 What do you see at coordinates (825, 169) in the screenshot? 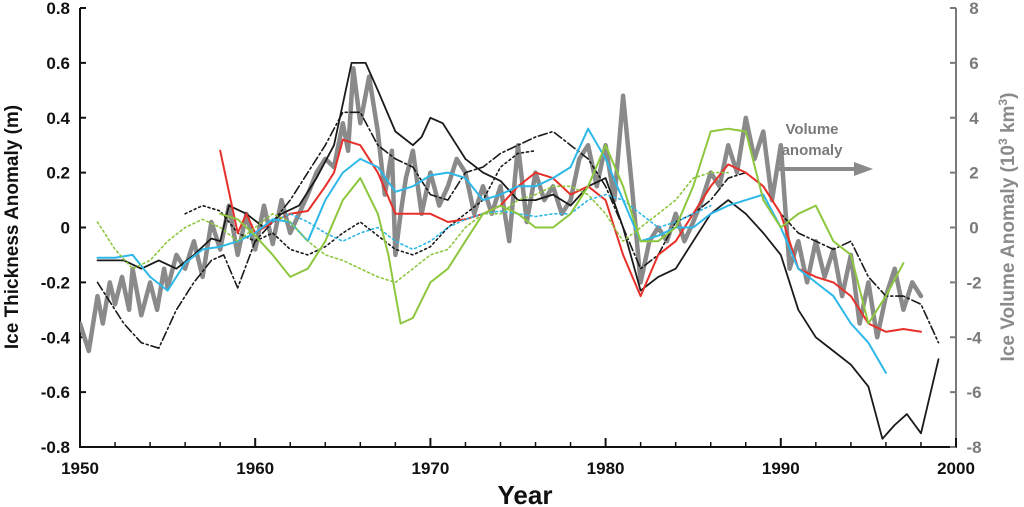
I see `right-arrow-icon` at bounding box center [825, 169].